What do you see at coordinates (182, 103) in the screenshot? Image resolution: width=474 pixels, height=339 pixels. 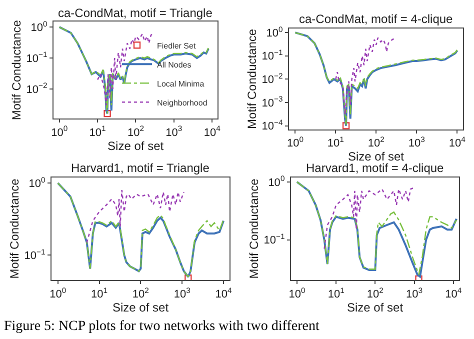 I see `legend-label: Neighborhood` at bounding box center [182, 103].